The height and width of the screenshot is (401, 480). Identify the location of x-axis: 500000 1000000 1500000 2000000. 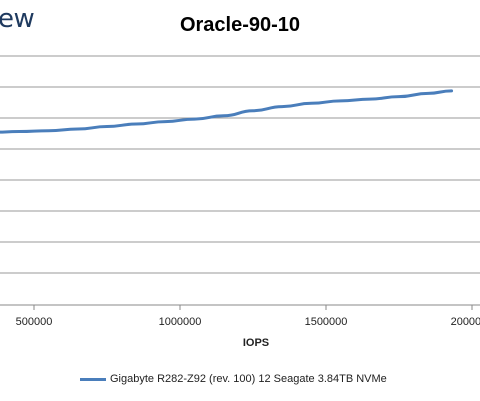
(248, 316).